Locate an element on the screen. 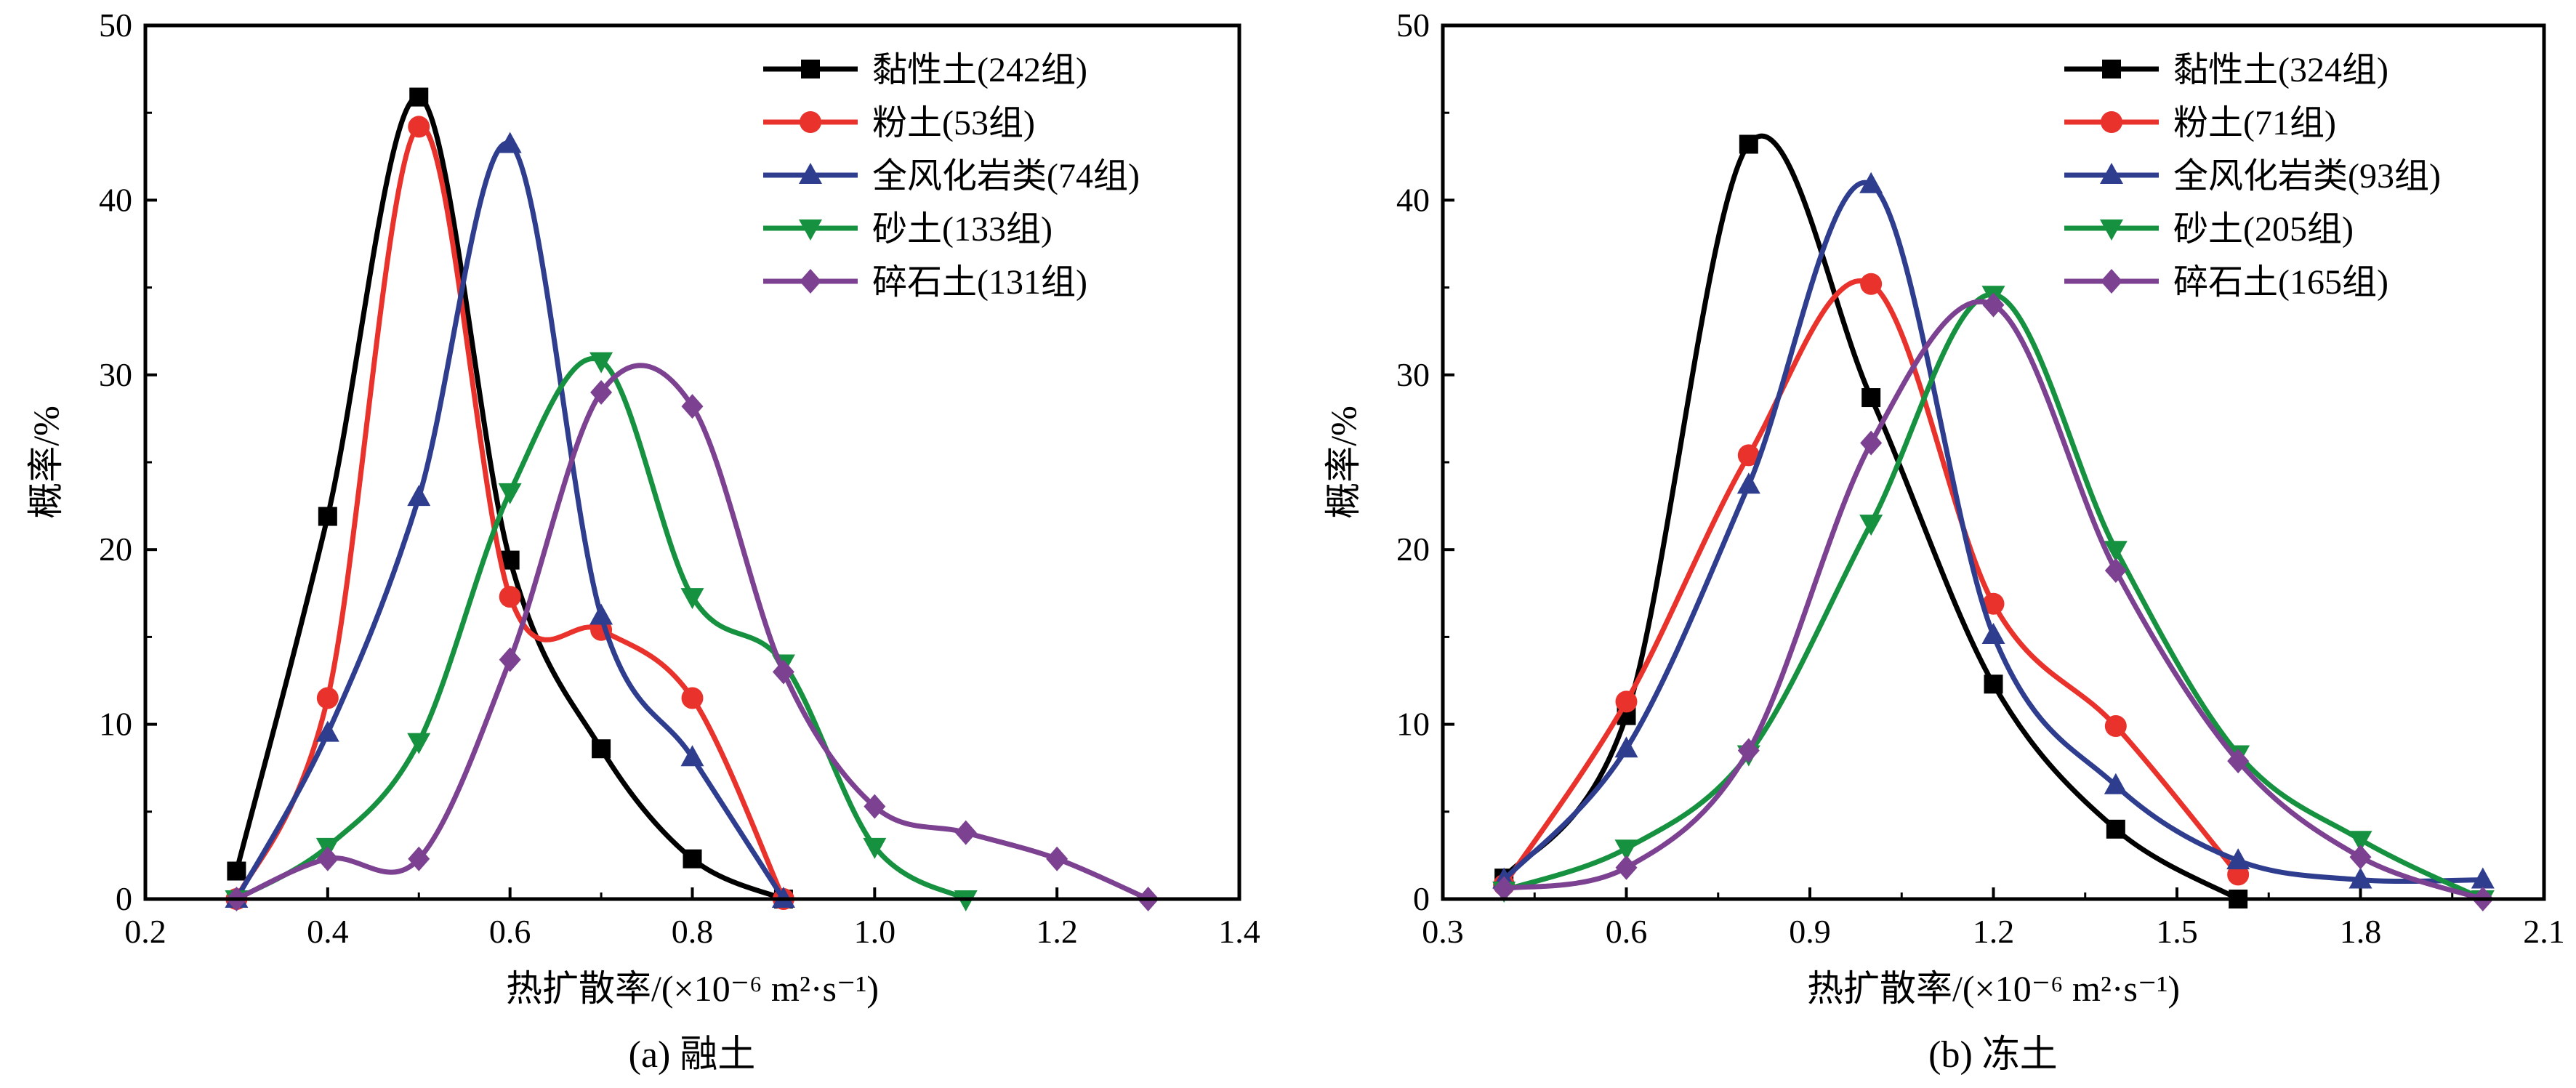 This screenshot has height=1088, width=2576. legend-item-weathered-rock-a: 全风化岩类(74组) is located at coordinates (951, 176).